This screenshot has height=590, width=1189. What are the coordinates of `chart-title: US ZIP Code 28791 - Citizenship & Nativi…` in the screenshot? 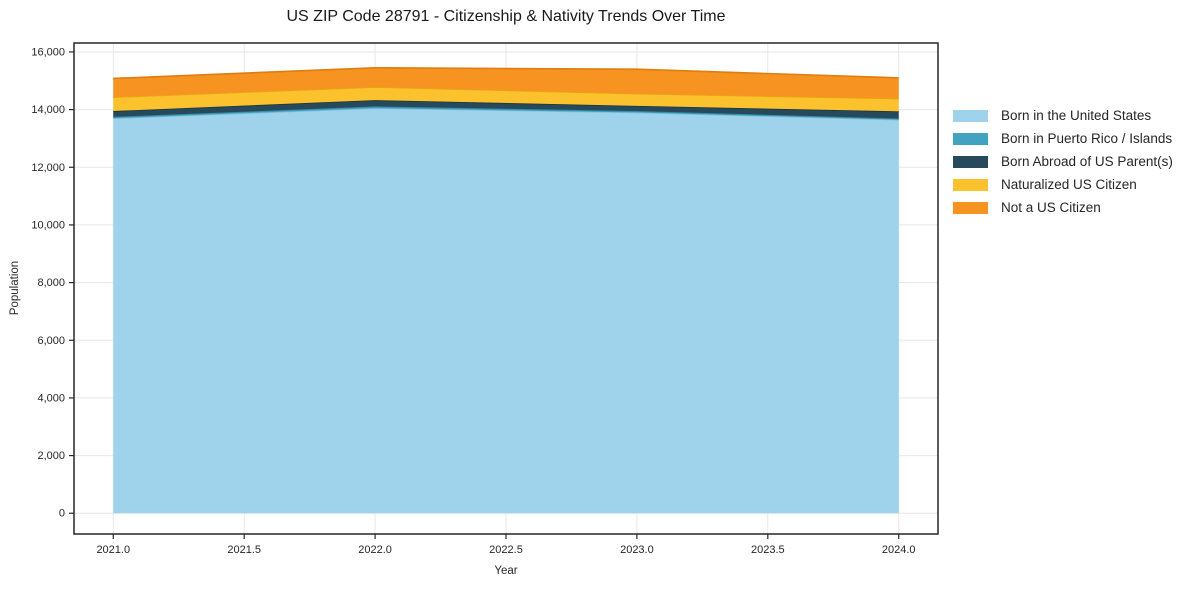 It's located at (506, 16).